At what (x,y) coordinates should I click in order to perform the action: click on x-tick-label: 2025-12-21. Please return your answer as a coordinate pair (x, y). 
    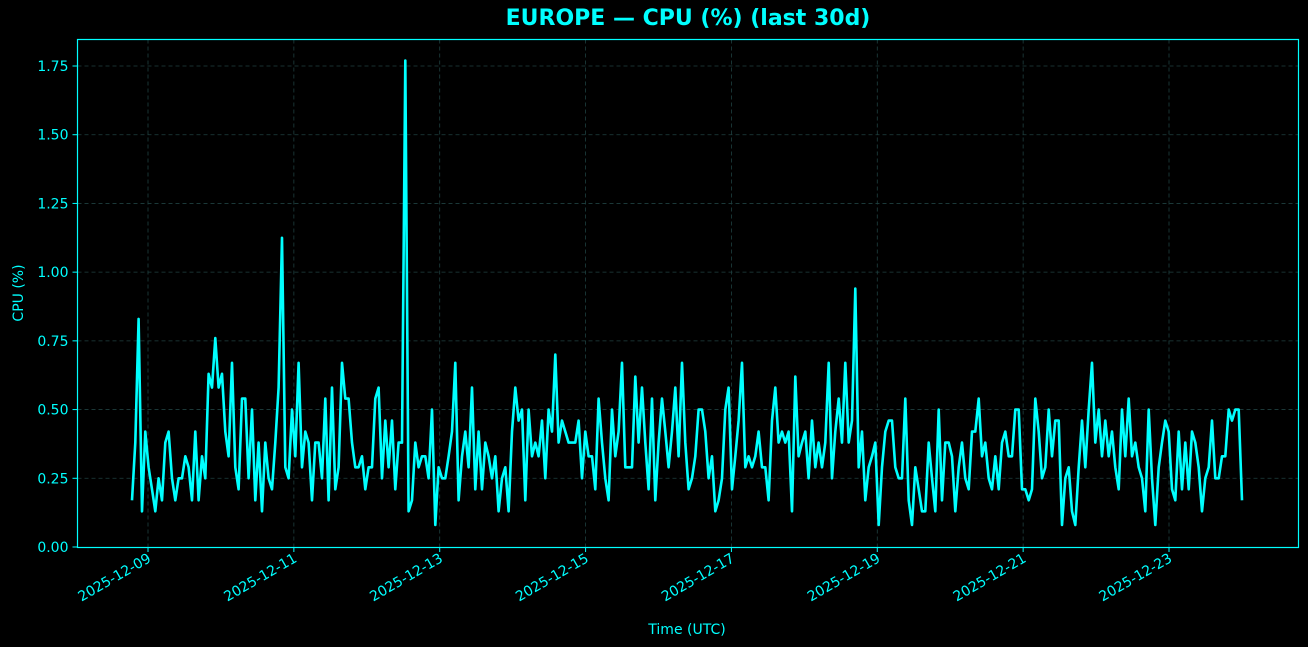
    Looking at the image, I should click on (990, 578).